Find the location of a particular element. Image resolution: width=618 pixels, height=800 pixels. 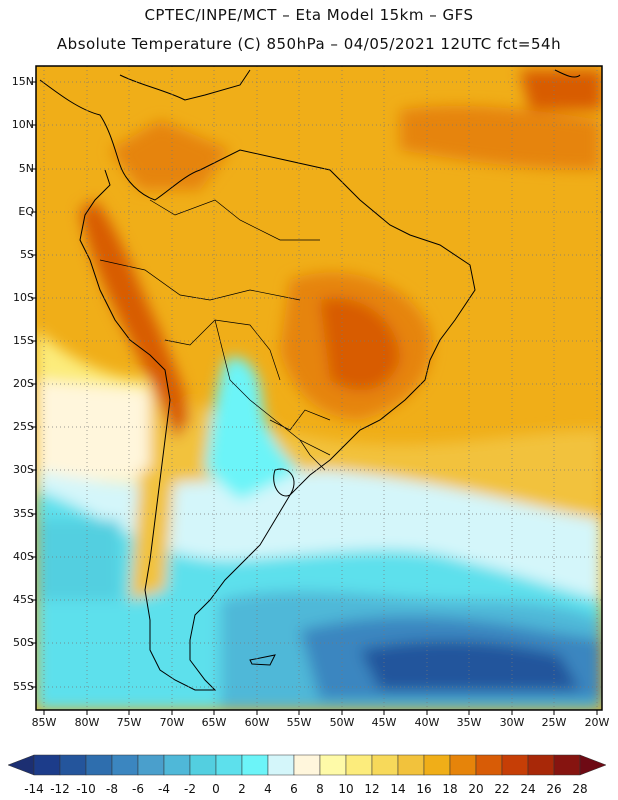

lat-label: 50S is located at coordinates (23, 642).